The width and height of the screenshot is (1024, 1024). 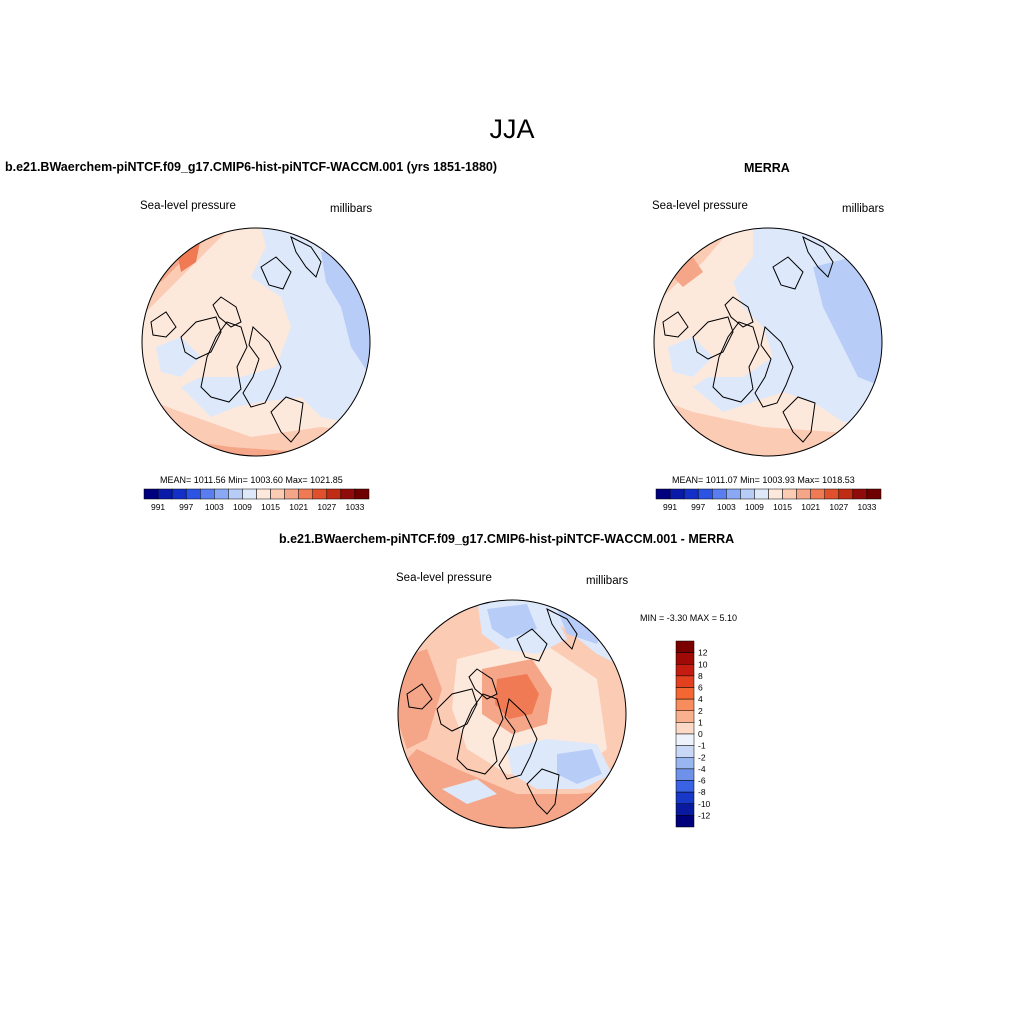 I want to click on diff-colorbar-label: 1, so click(x=700, y=722).